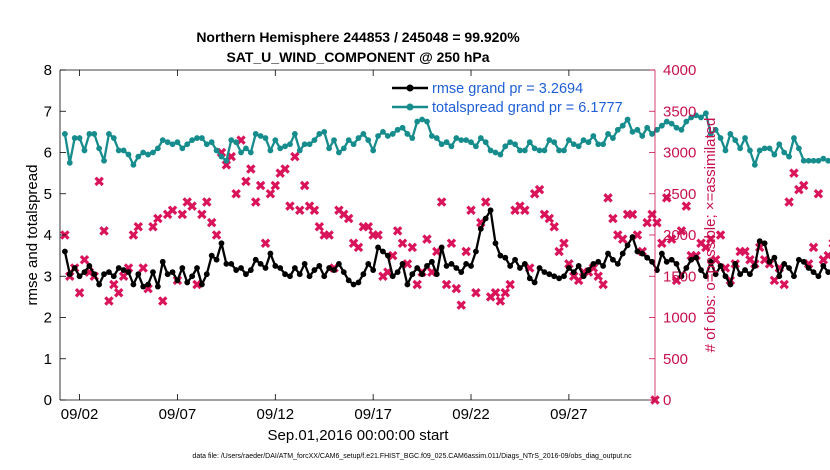 This screenshot has width=830, height=470. Describe the element at coordinates (667, 400) in the screenshot. I see `y-tick-label-right: 0` at that location.